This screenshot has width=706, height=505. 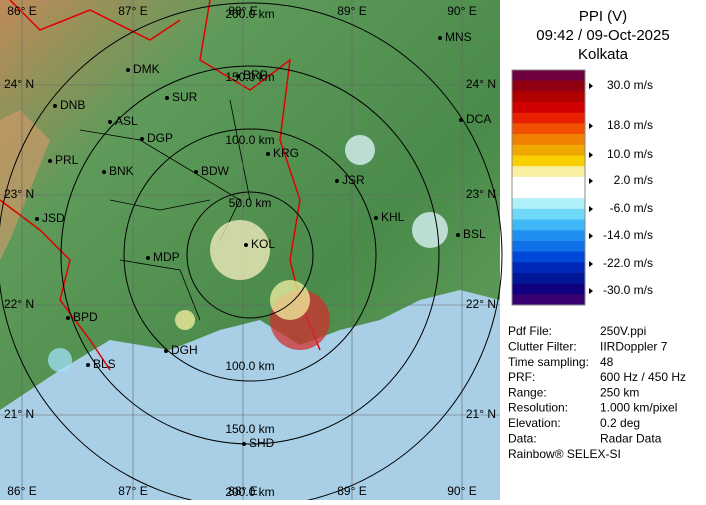 I want to click on city-label: KHL, so click(x=393, y=217).